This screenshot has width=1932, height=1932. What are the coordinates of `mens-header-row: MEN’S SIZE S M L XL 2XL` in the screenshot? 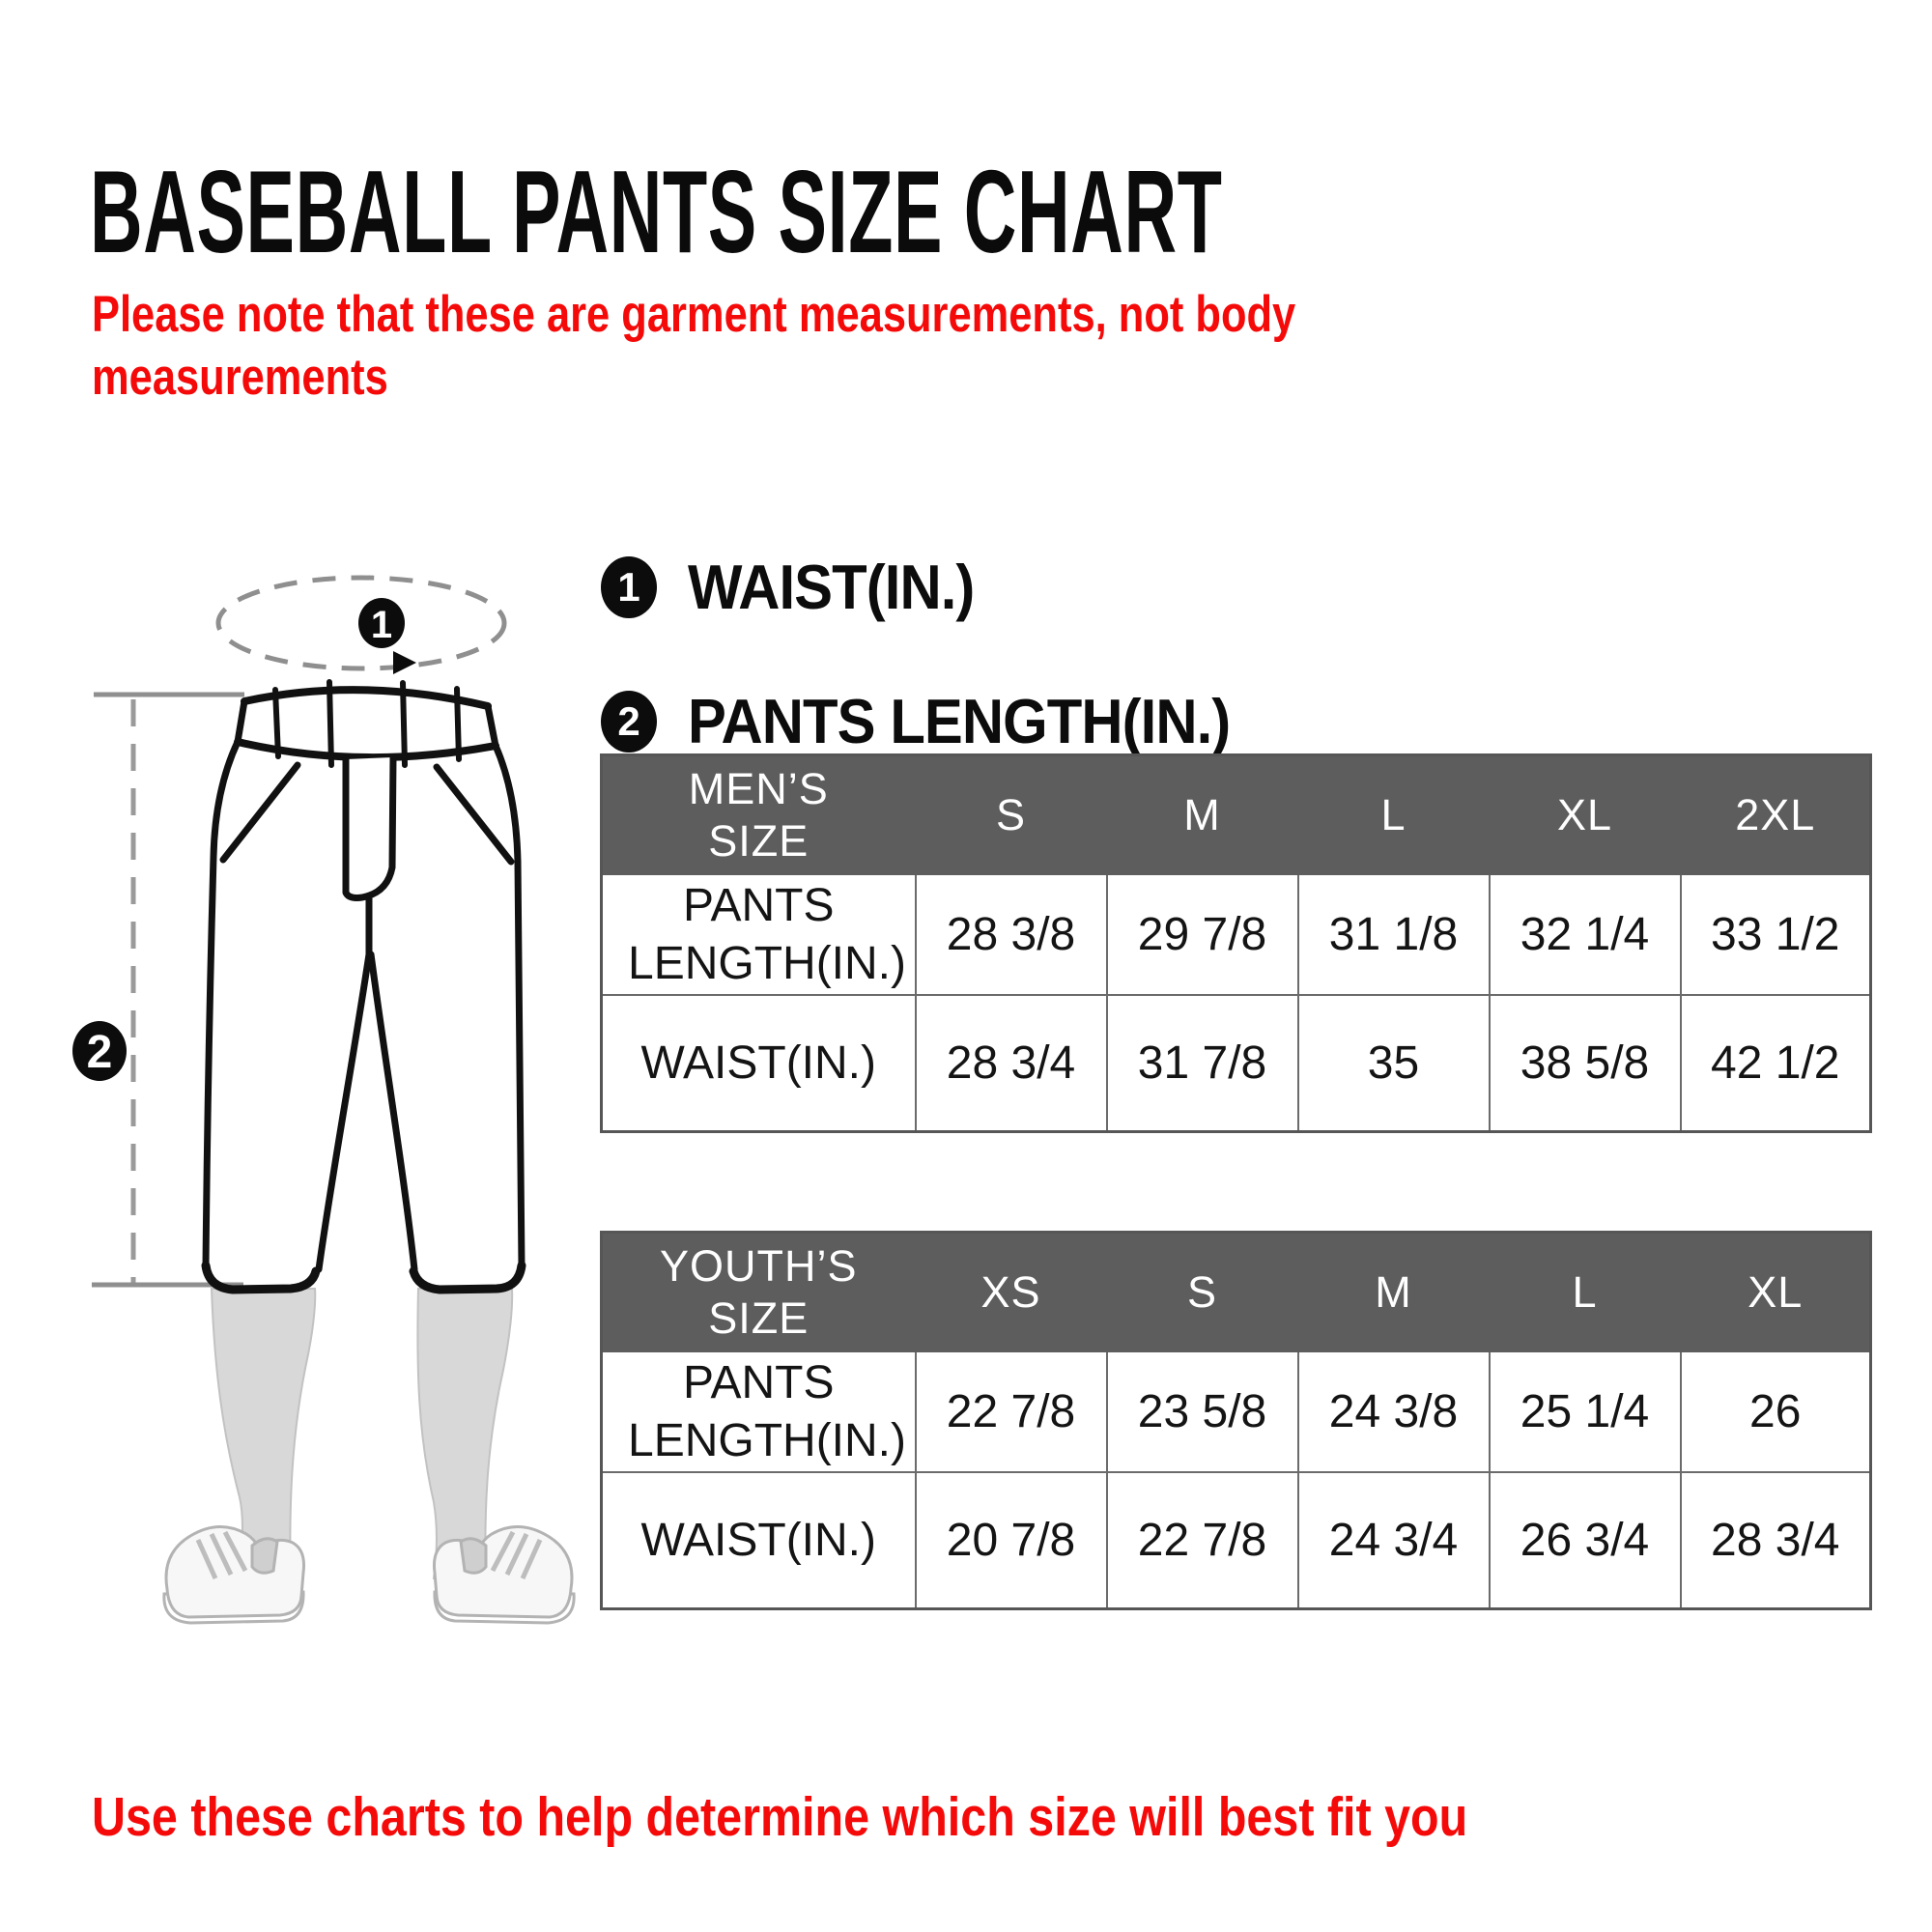 It's located at (1236, 814).